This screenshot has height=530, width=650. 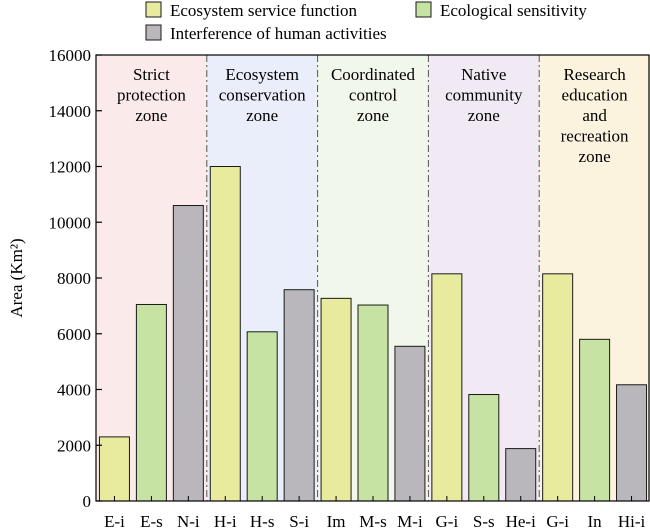 I want to click on x-tick-label: In, so click(x=595, y=521).